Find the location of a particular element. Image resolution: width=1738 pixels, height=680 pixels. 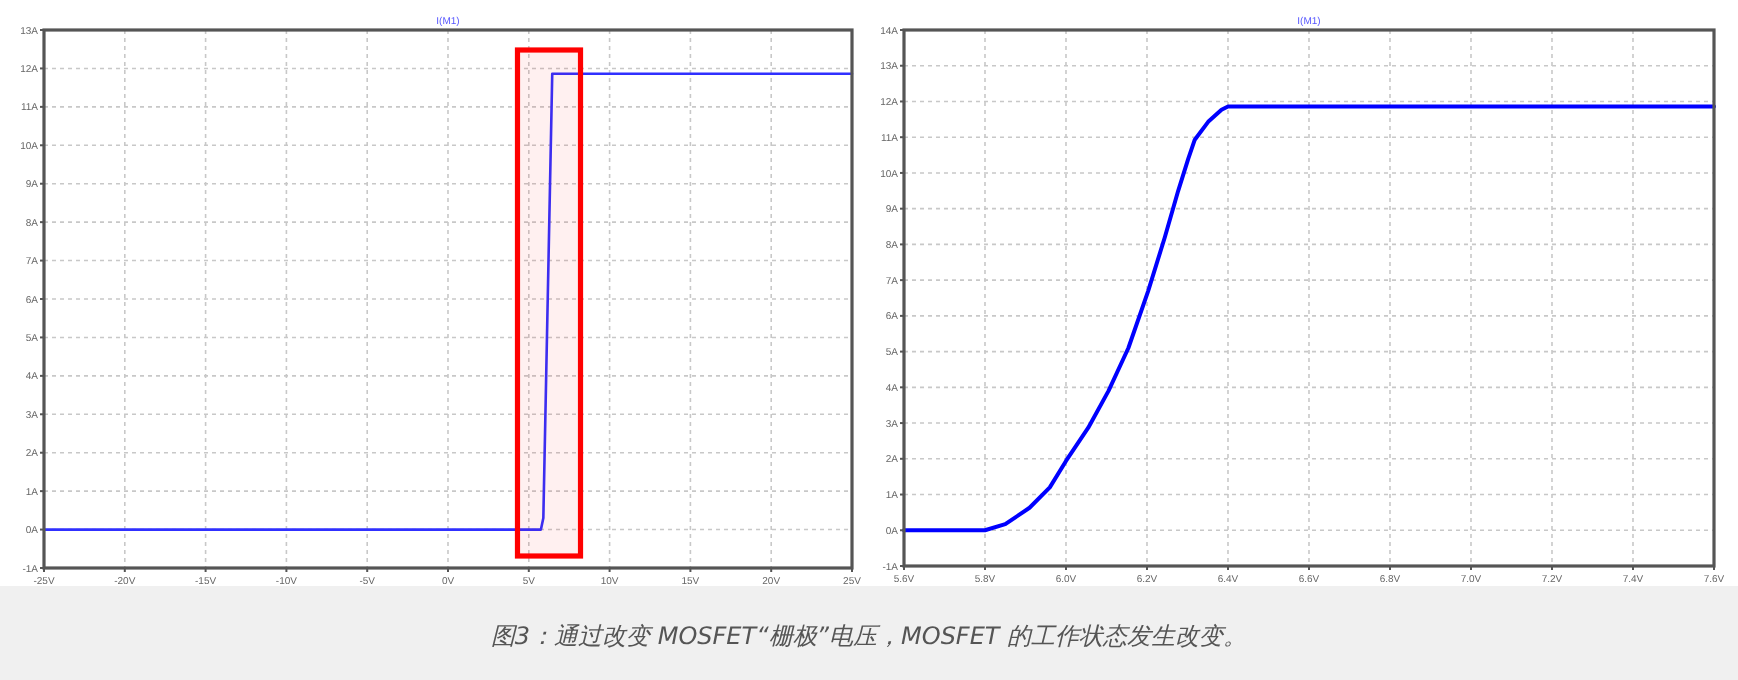

caption: 图3：通过改变 MOSFET“栅极”电压，MOSFET 的工作状态发生改变。 is located at coordinates (869, 636).